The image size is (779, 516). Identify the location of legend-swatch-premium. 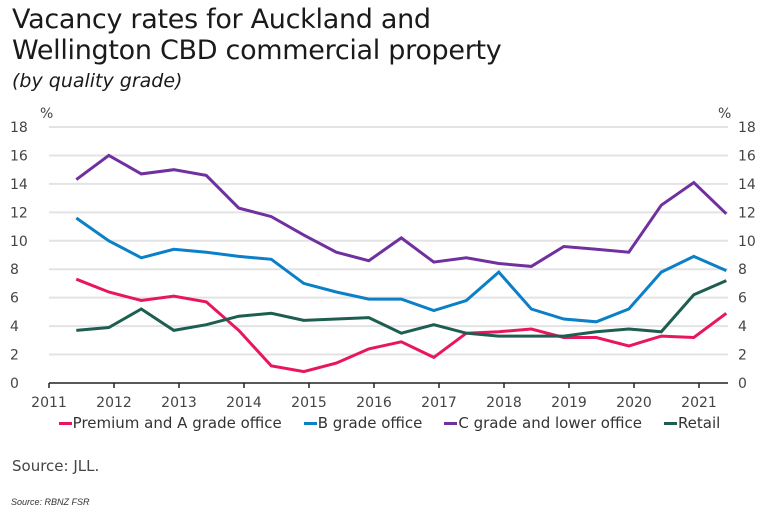
(65, 423).